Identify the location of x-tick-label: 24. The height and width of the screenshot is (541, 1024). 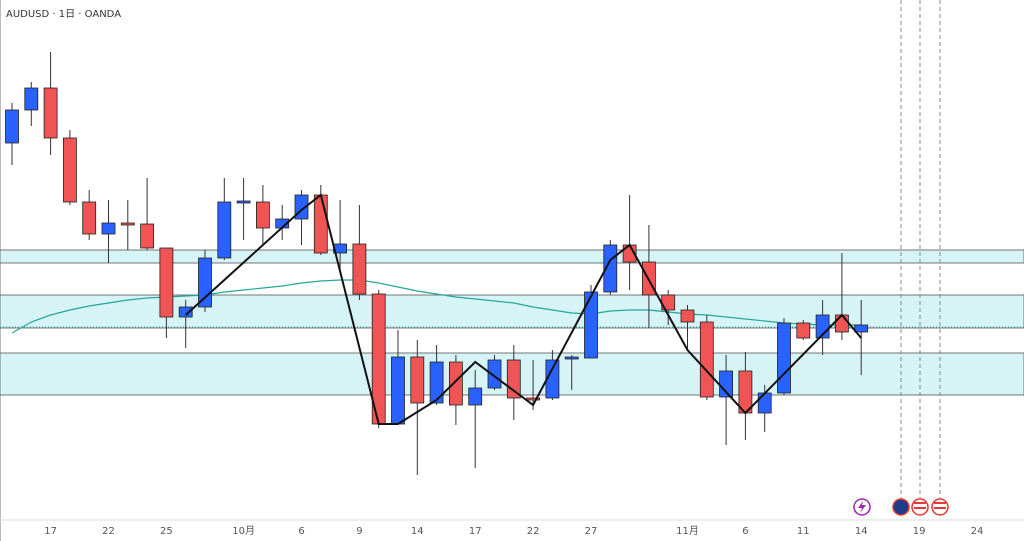
(977, 531).